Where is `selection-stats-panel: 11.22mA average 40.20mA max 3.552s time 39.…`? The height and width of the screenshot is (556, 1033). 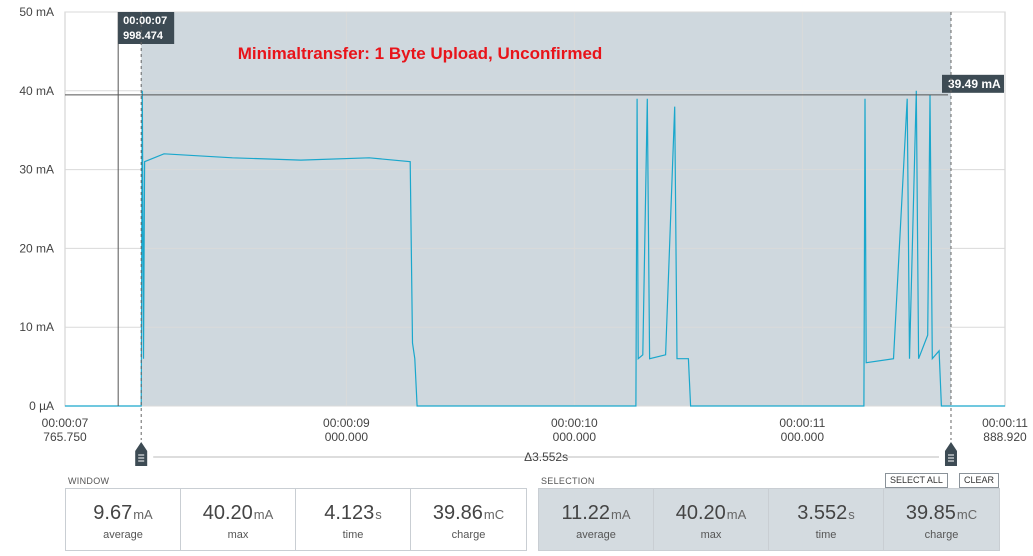 selection-stats-panel: 11.22mA average 40.20mA max 3.552s time 39.… is located at coordinates (769, 519).